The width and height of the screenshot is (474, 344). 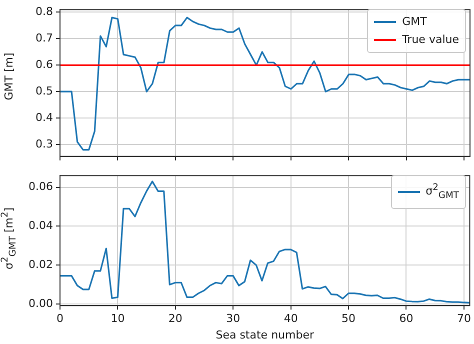 I want to click on y-tick-label: 0.06, so click(x=40, y=187).